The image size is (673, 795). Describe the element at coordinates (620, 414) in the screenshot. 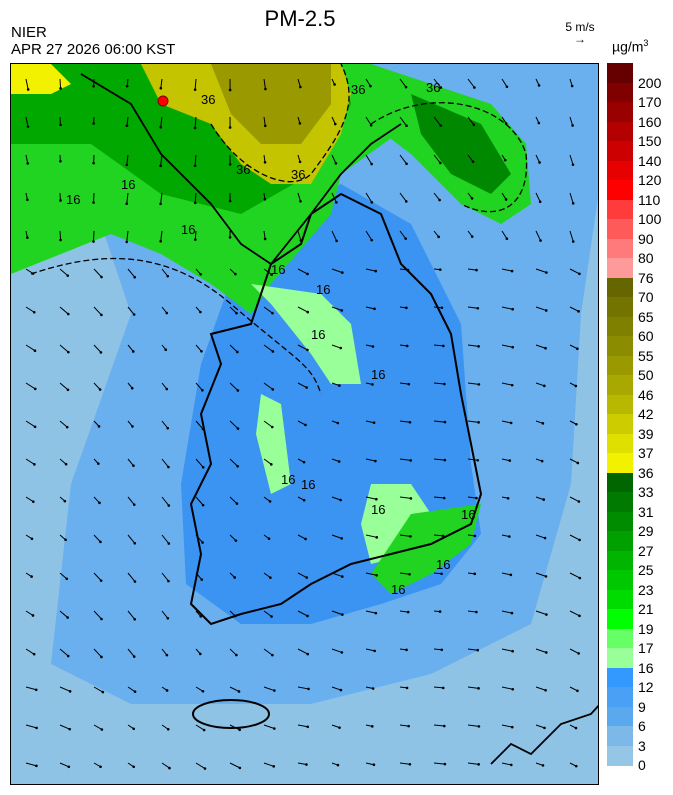

I see `color-legend` at that location.